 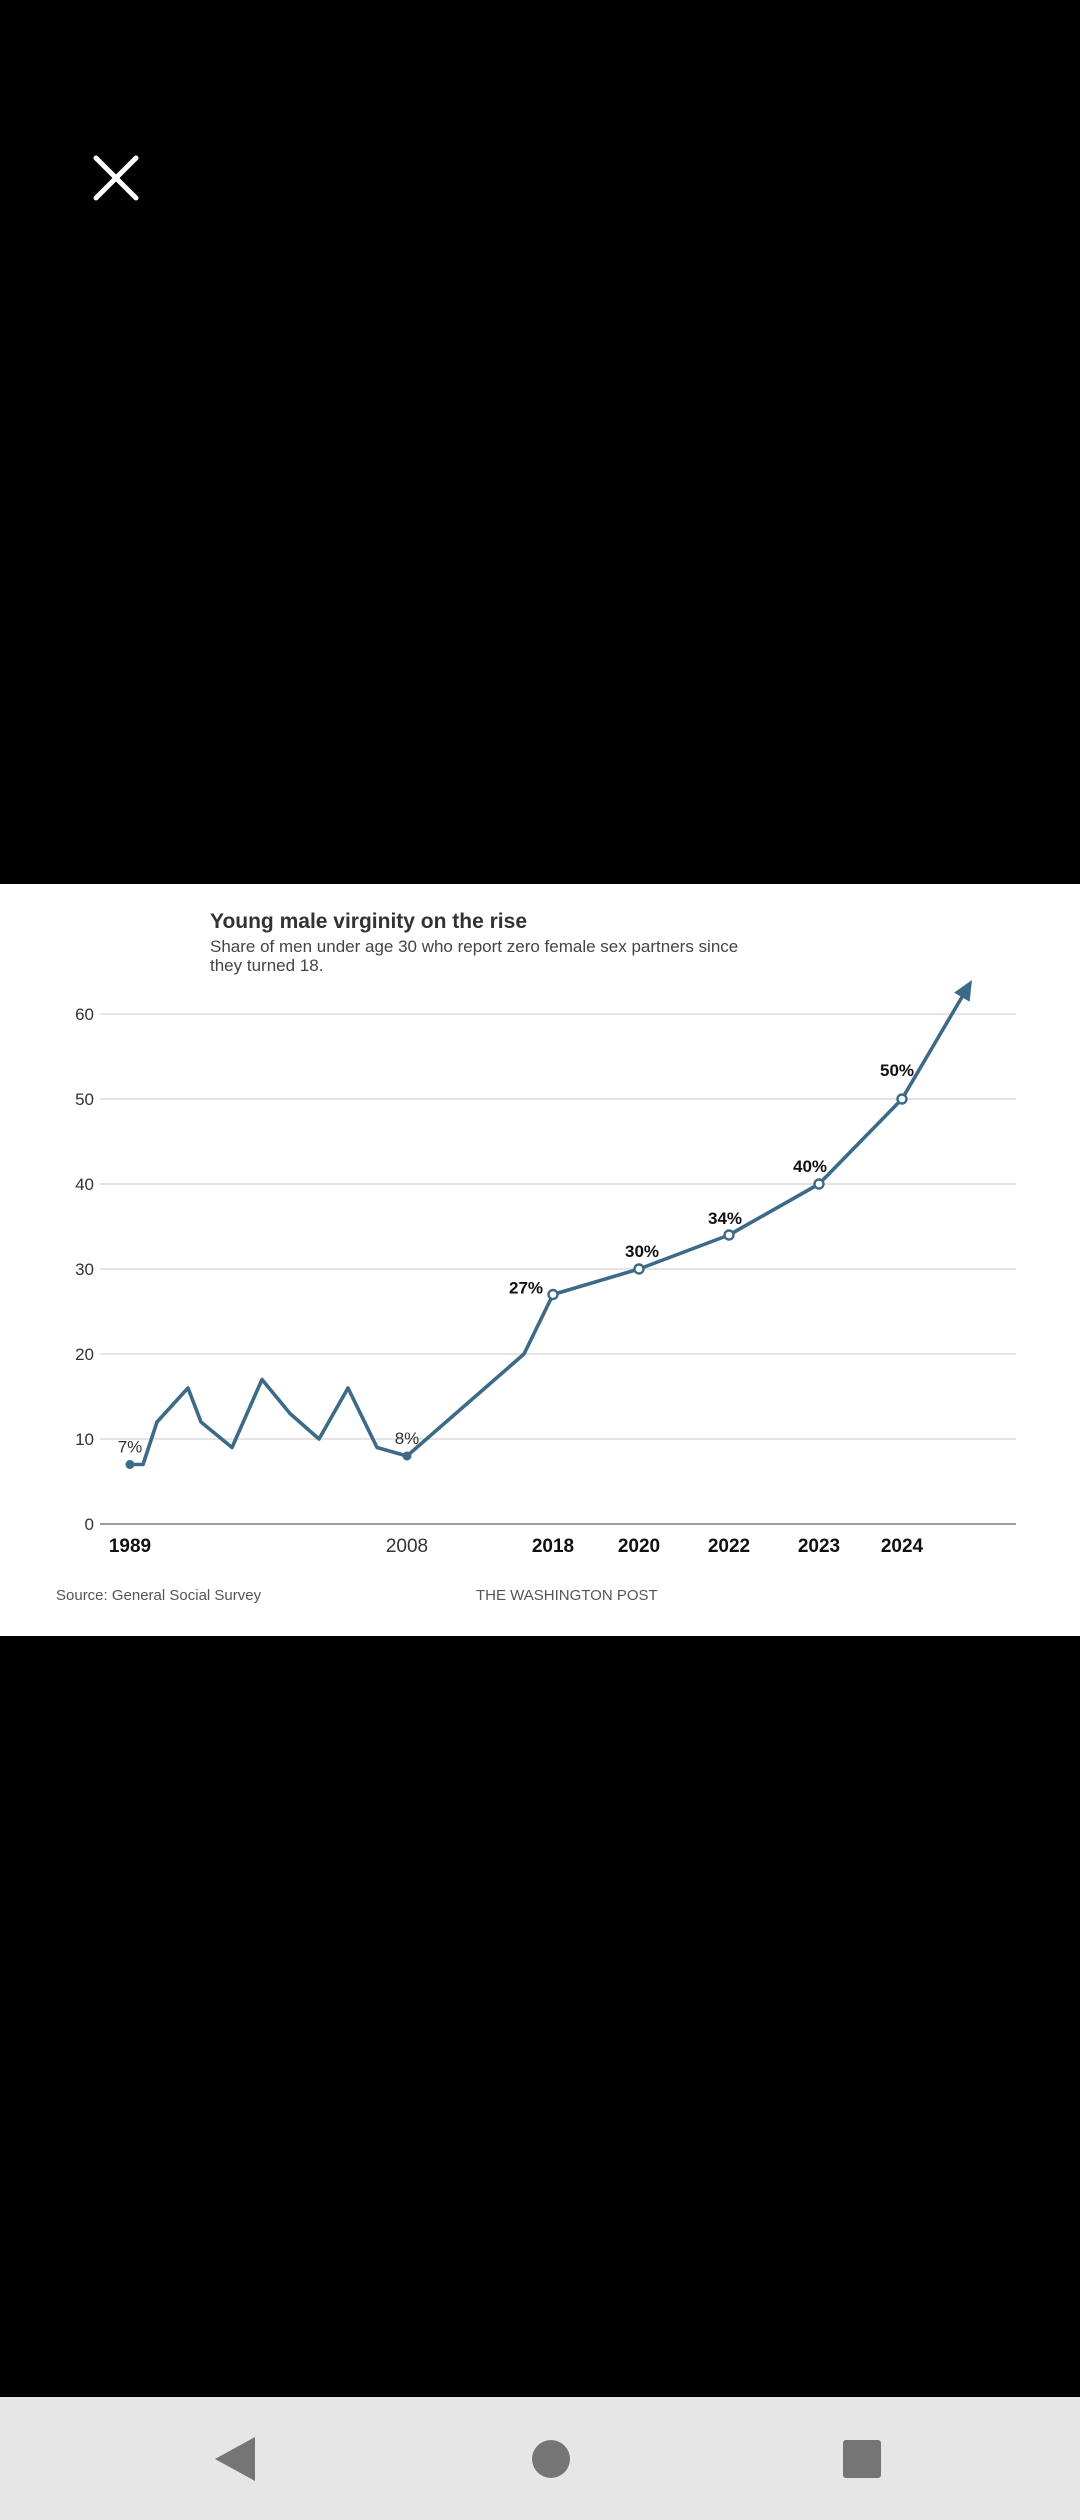 I want to click on chart-subtitle-line-2: they turned 18., so click(x=266, y=965).